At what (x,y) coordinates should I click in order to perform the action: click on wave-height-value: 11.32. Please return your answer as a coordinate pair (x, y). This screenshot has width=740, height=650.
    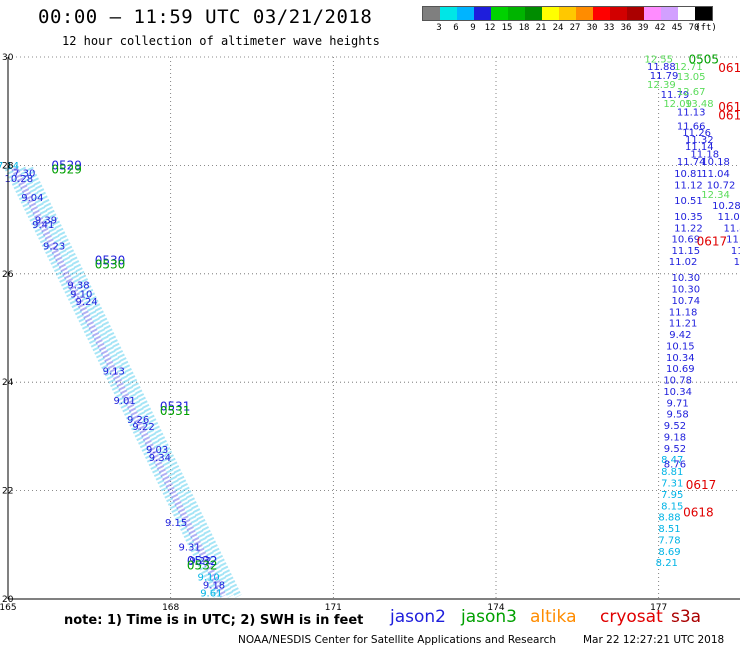
    Looking at the image, I should click on (699, 140).